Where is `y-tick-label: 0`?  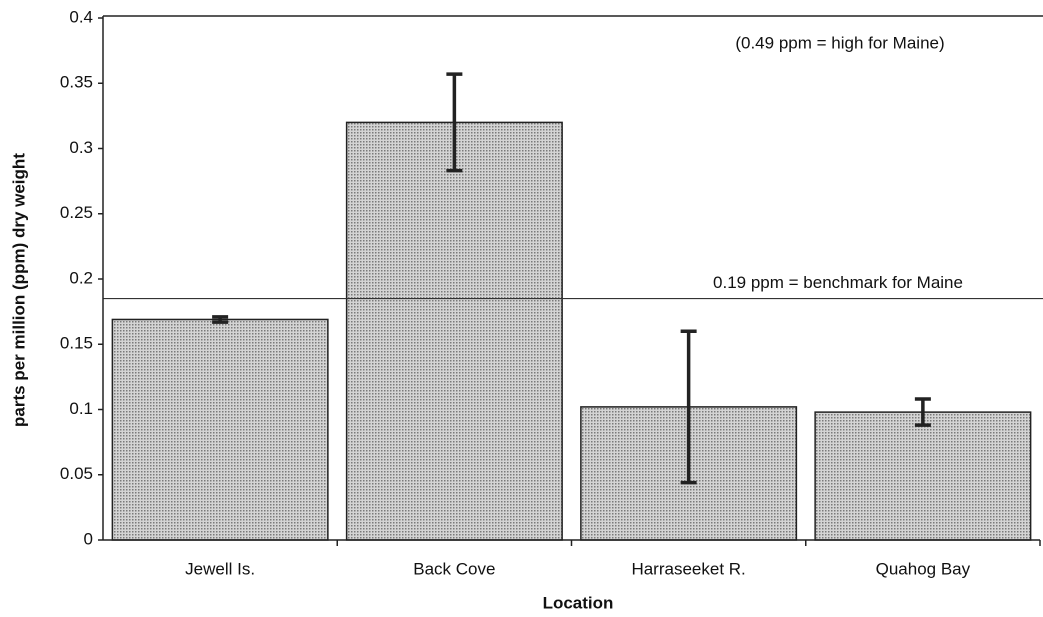 y-tick-label: 0 is located at coordinates (88, 538).